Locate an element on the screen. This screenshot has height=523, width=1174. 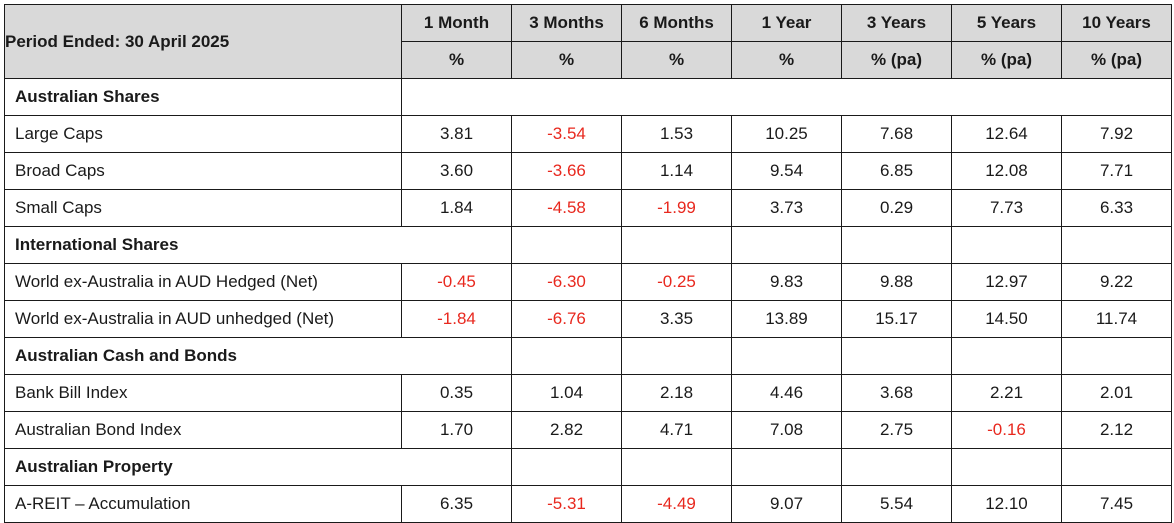
section-title: Australian Cash and Bonds is located at coordinates (258, 356).